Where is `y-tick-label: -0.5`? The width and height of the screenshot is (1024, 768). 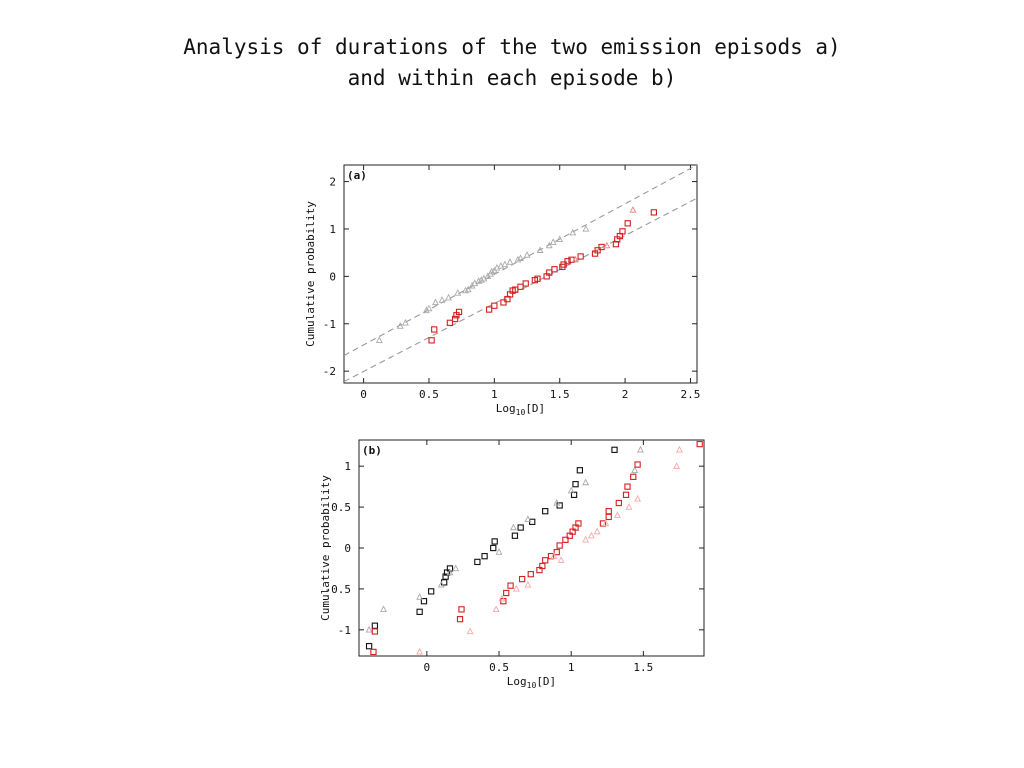 y-tick-label: -0.5 is located at coordinates (338, 589).